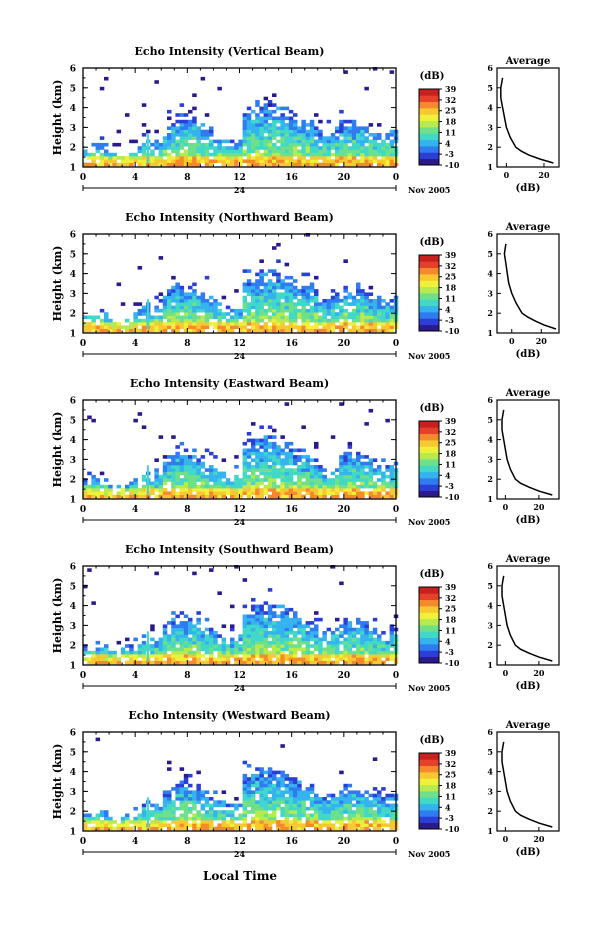  What do you see at coordinates (396, 344) in the screenshot?
I see `x-tick-label: 0` at bounding box center [396, 344].